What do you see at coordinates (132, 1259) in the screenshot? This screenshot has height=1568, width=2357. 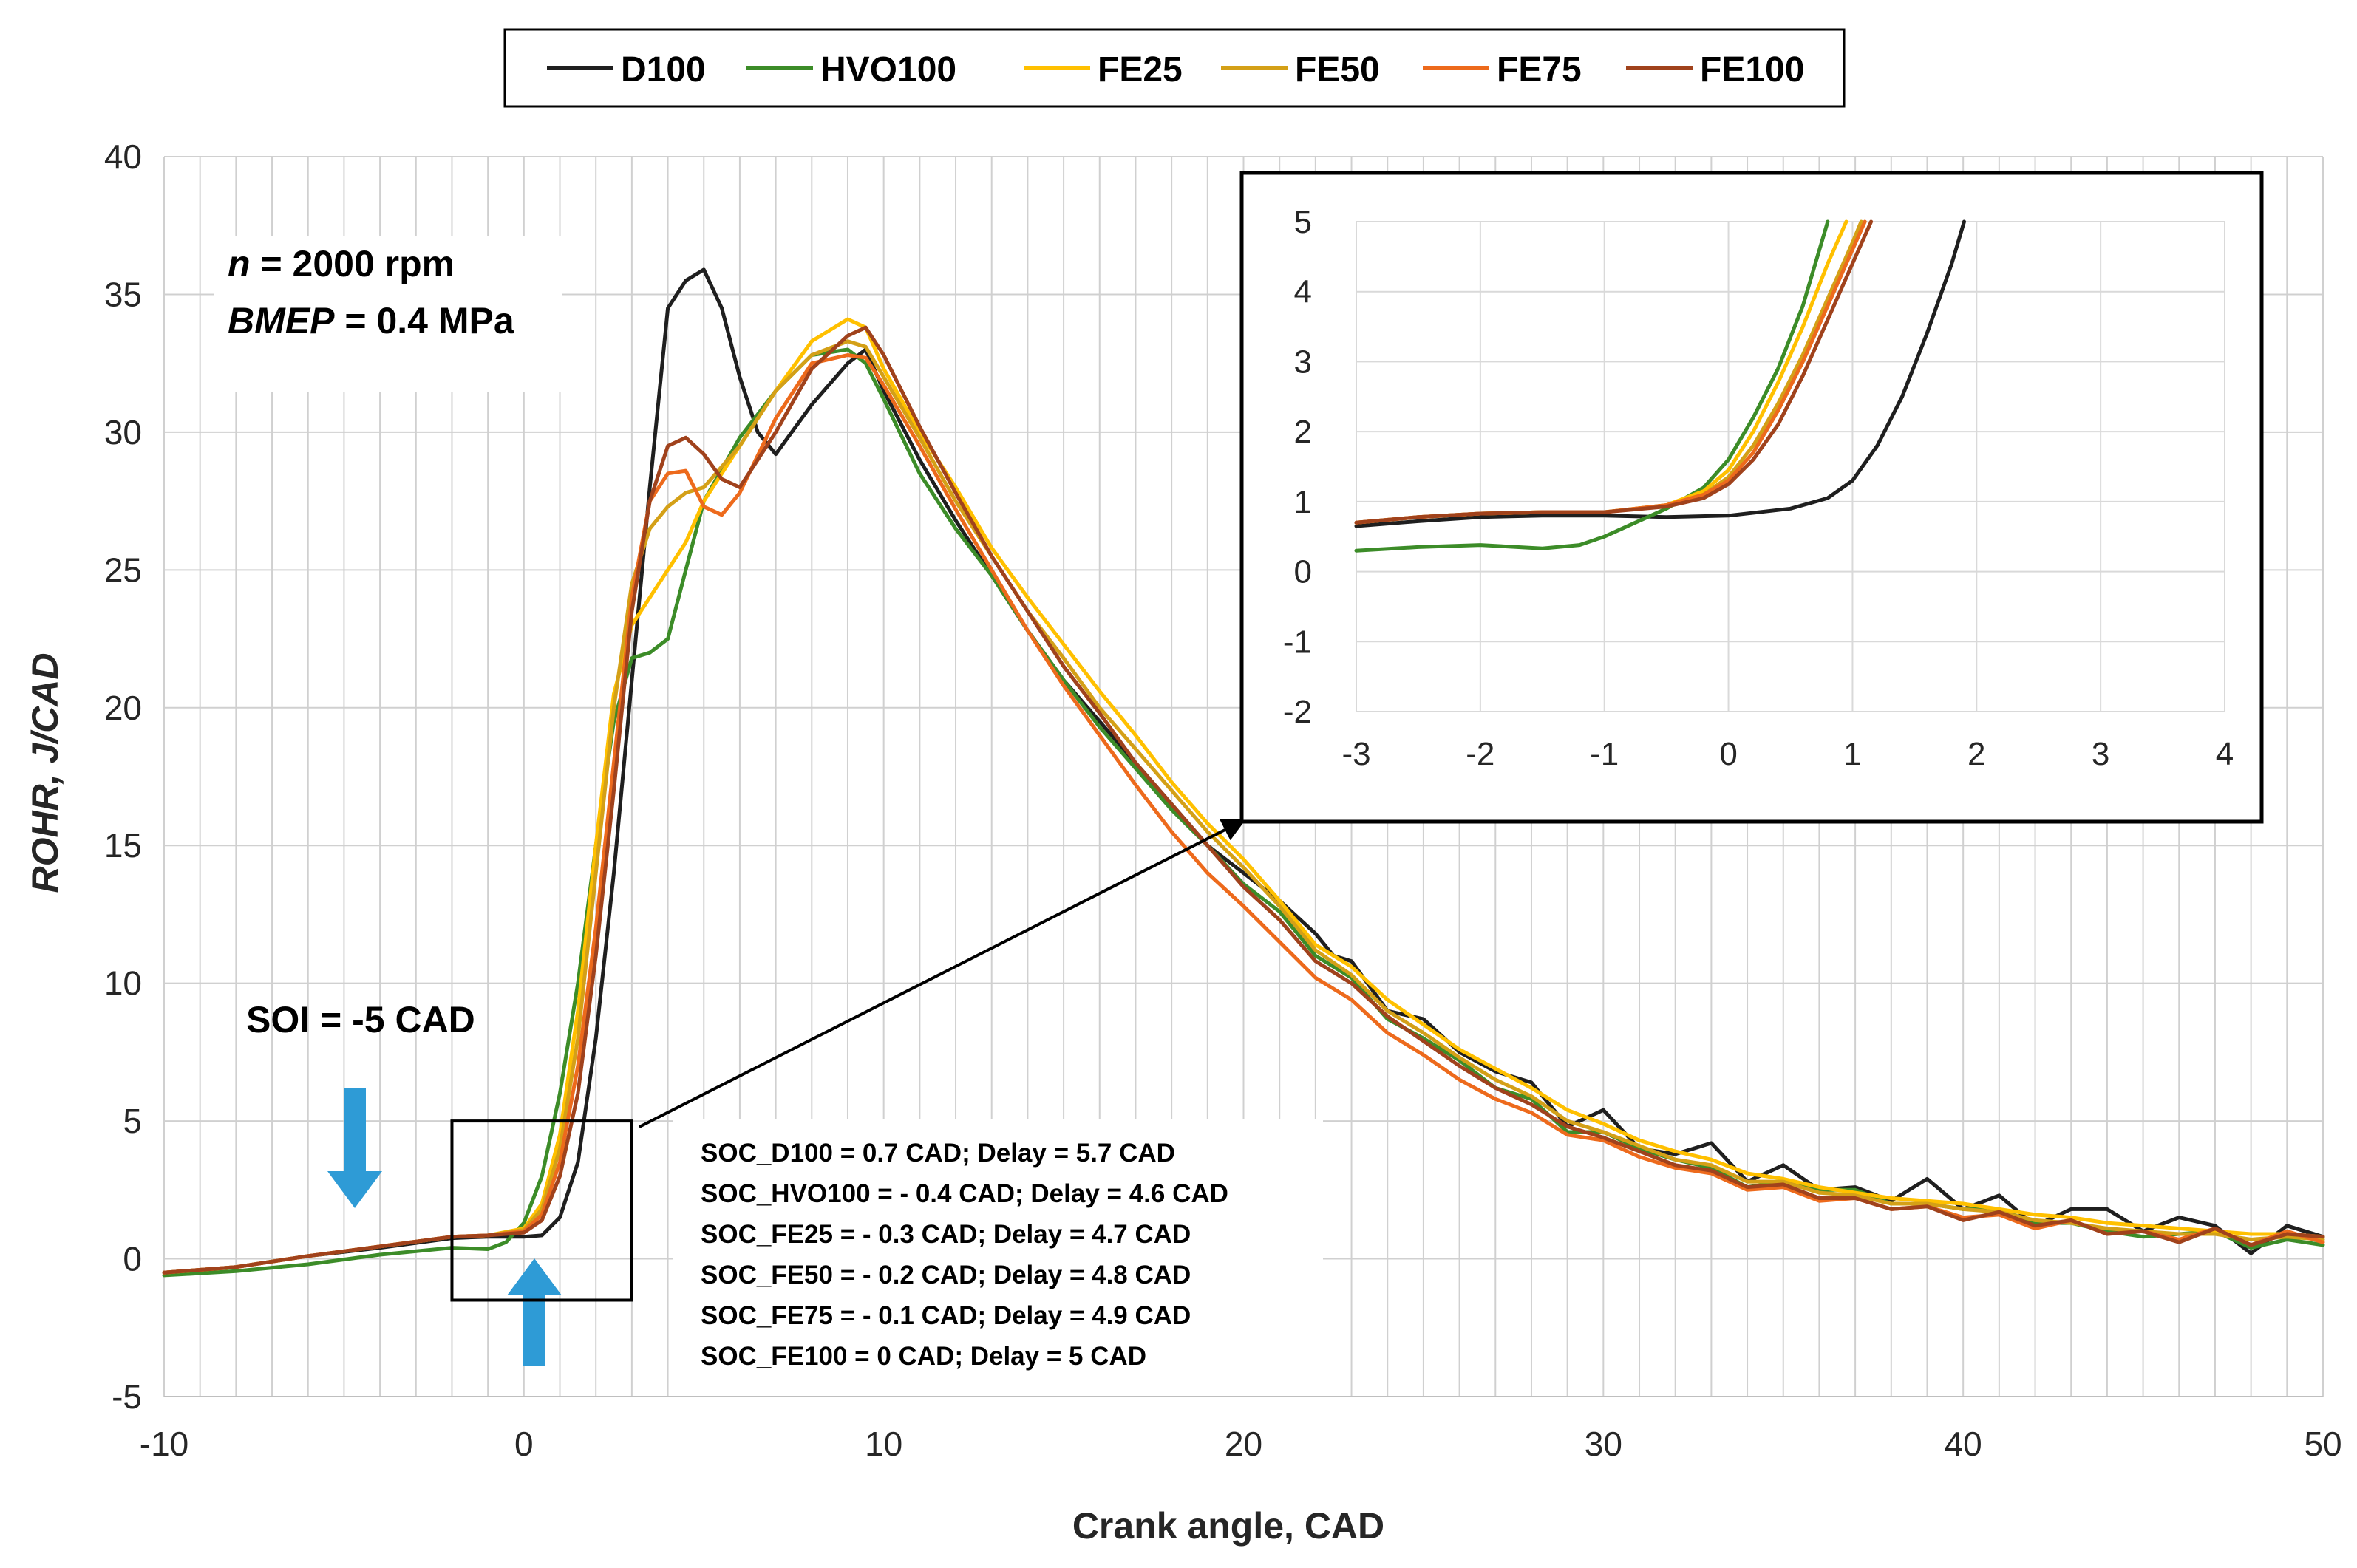 I see `y-tick-label: 0` at bounding box center [132, 1259].